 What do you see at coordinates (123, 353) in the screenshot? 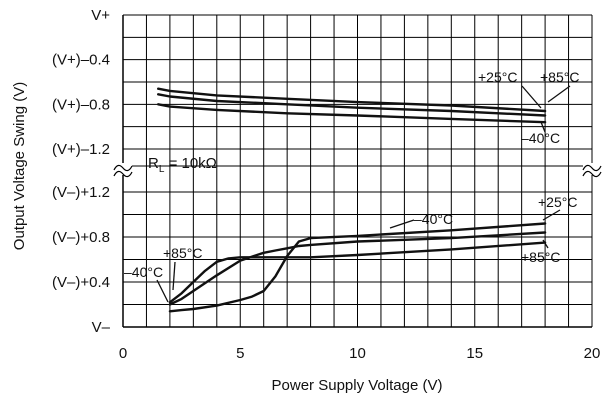
I see `x-tick-label: 0` at bounding box center [123, 353].